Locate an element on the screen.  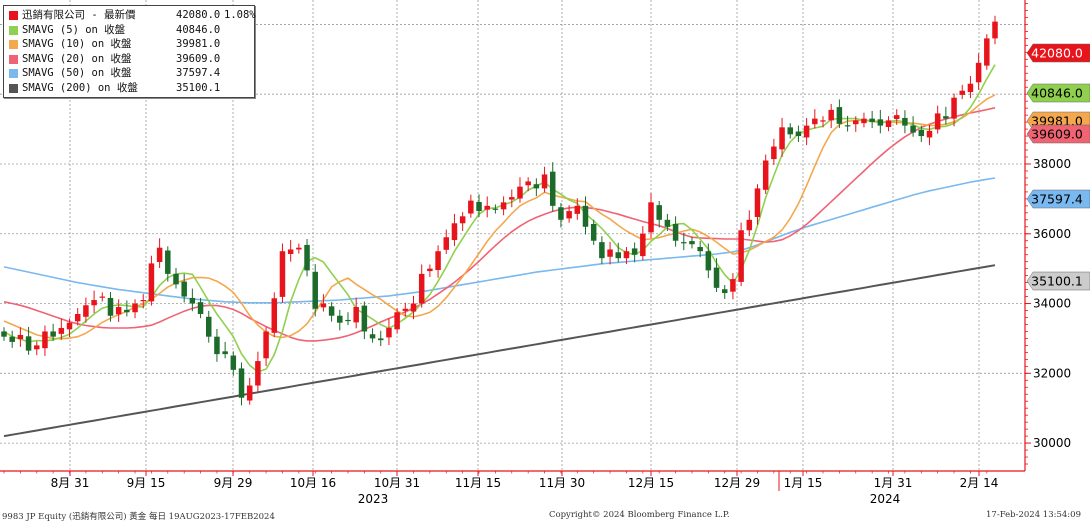
legend-row-price: 迅銷有限公司 - 最新價 42080.0 1.08% is located at coordinates (130, 15).